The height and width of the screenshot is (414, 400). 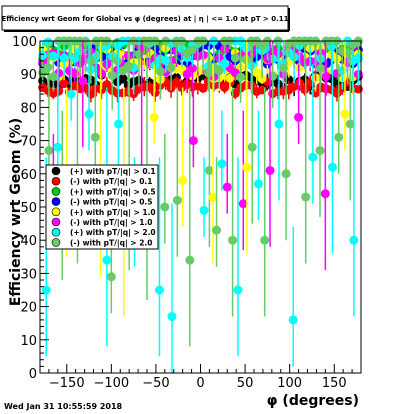 I want to click on y-axis-title: Efficiency wrt Geom (%), so click(x=16, y=212).